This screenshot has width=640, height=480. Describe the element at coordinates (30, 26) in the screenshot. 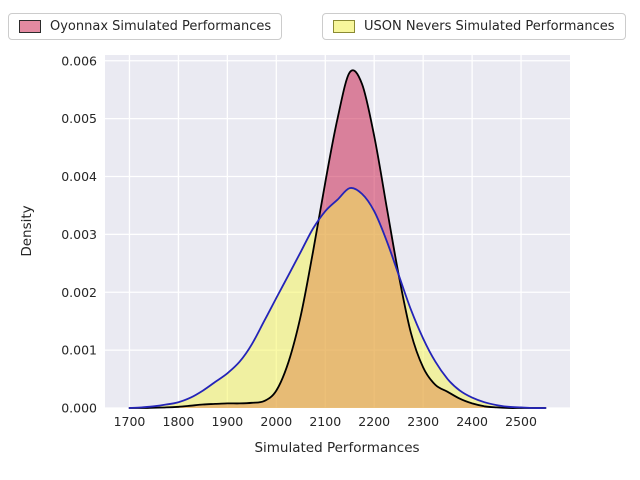

I see `legend-patch-oyonnax-swatch` at that location.